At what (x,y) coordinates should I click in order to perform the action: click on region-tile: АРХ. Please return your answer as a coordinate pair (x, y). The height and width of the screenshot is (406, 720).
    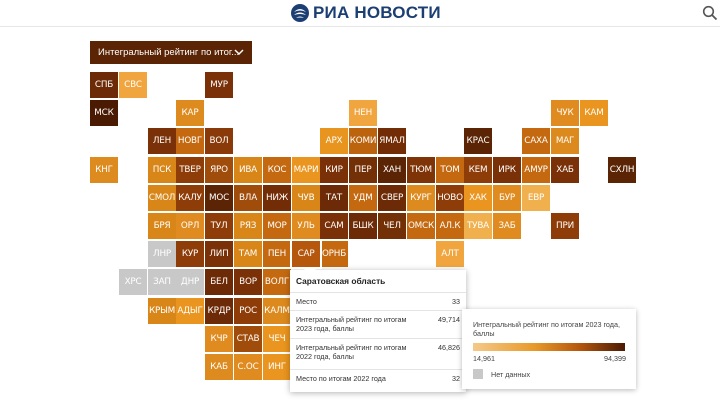
    Looking at the image, I should click on (334, 141).